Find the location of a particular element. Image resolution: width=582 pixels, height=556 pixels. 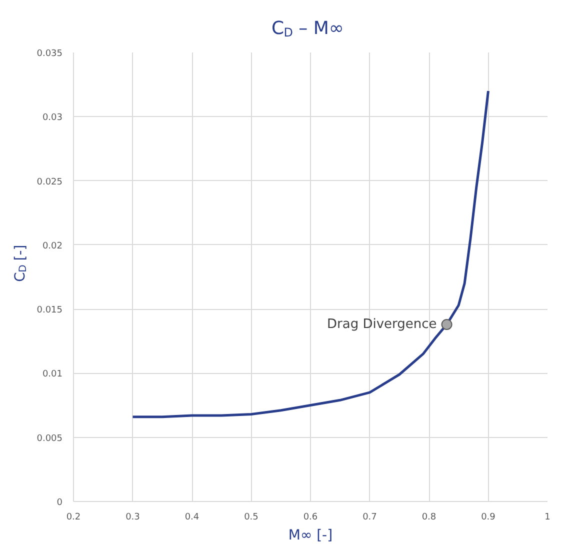

y-tick-label: 0.01 is located at coordinates (52, 375).